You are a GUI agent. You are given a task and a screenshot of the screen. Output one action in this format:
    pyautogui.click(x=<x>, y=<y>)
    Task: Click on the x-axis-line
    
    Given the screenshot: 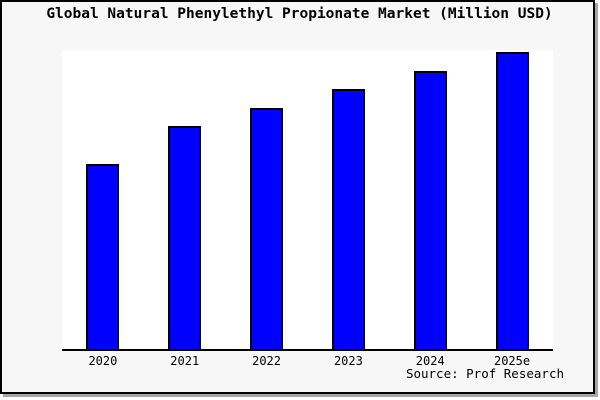 What is the action you would take?
    pyautogui.click(x=307, y=350)
    